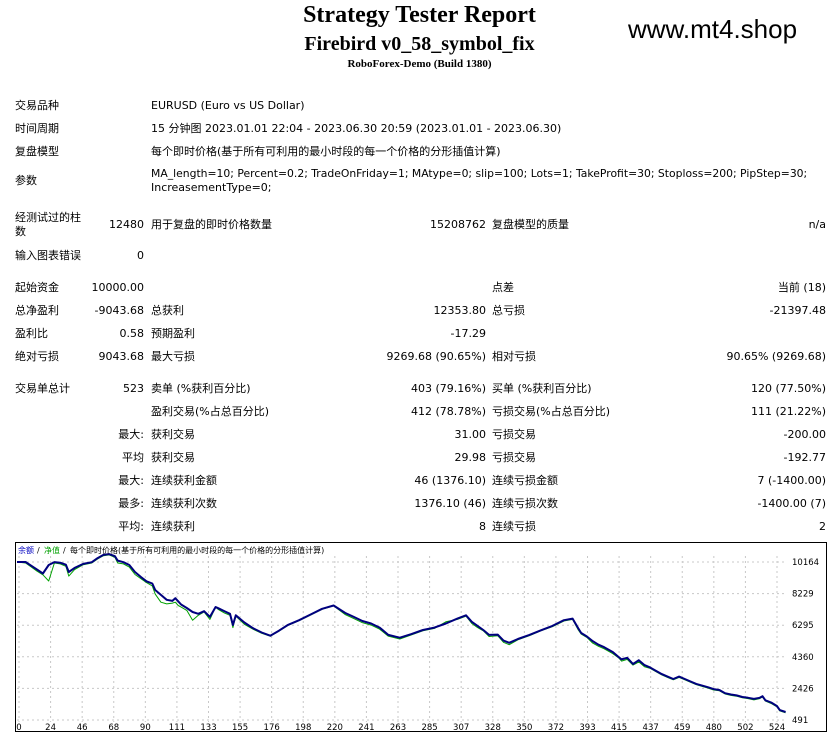 This screenshot has height=734, width=839. Describe the element at coordinates (556, 727) in the screenshot. I see `x-tick-label: 372` at that location.